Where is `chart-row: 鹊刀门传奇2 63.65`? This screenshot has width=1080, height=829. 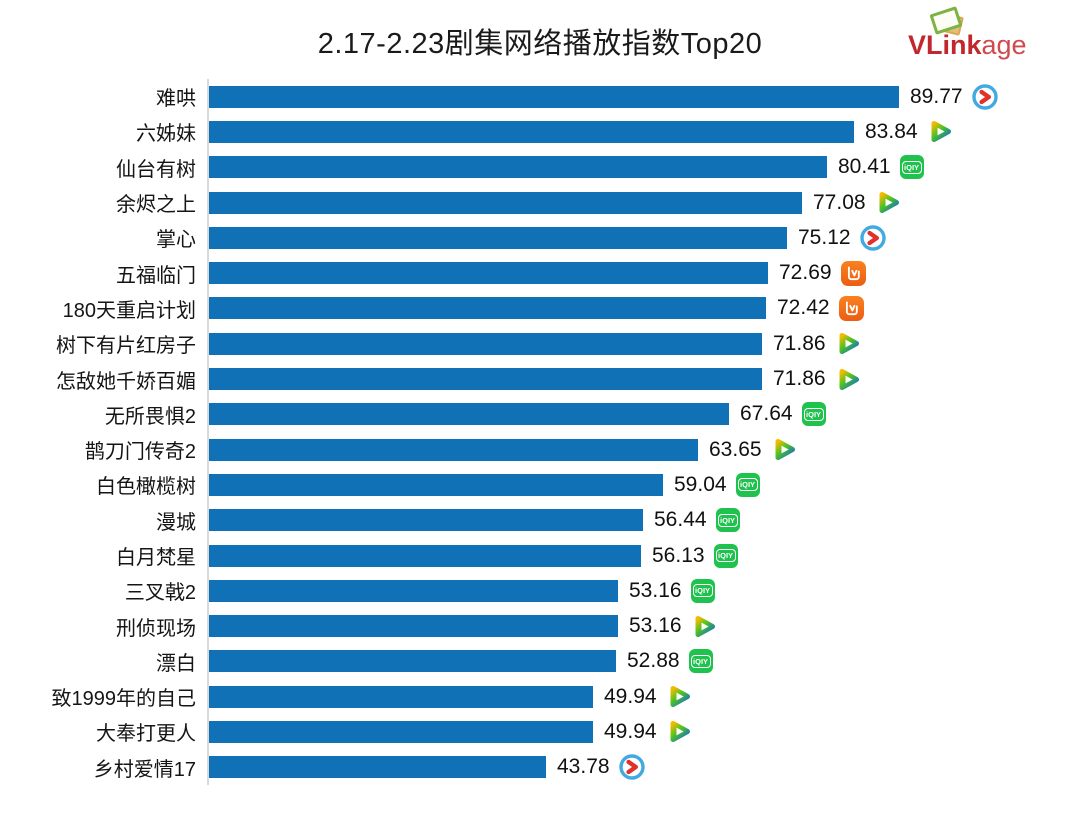
chart-row: 鹊刀门传奇2 63.65 is located at coordinates (540, 449).